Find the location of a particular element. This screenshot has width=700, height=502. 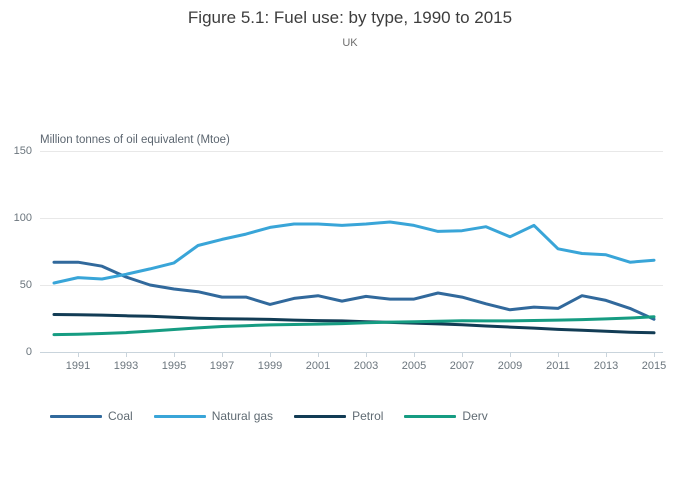

x-tick-label: 1997 is located at coordinates (222, 366).